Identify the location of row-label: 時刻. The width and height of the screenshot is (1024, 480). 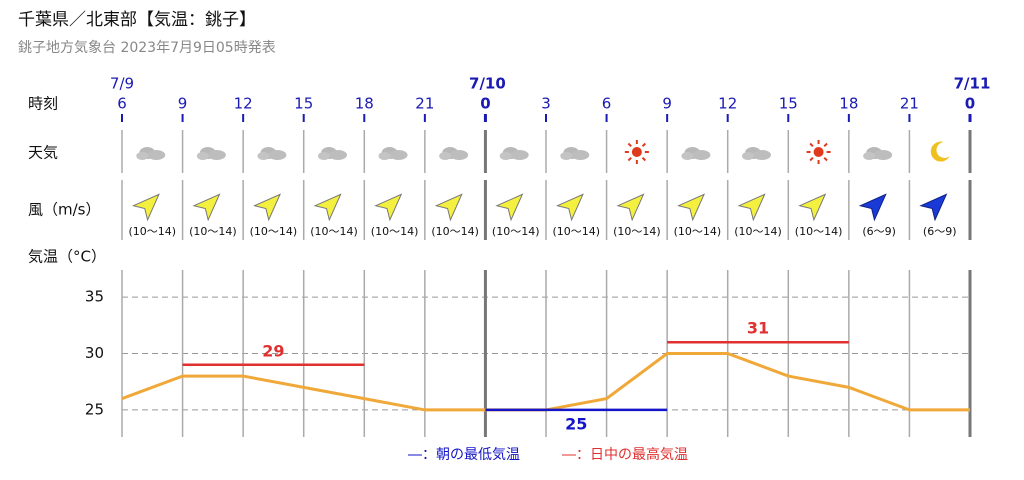
(43, 104).